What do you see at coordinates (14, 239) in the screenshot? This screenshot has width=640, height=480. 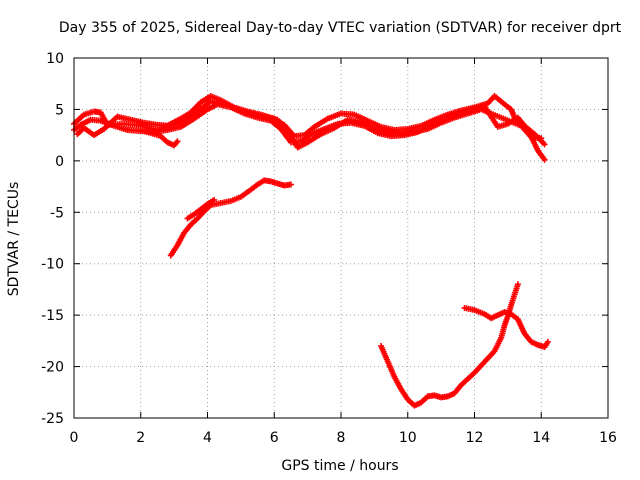 I see `y-axis-label: SDTVAR / TECUs` at bounding box center [14, 239].